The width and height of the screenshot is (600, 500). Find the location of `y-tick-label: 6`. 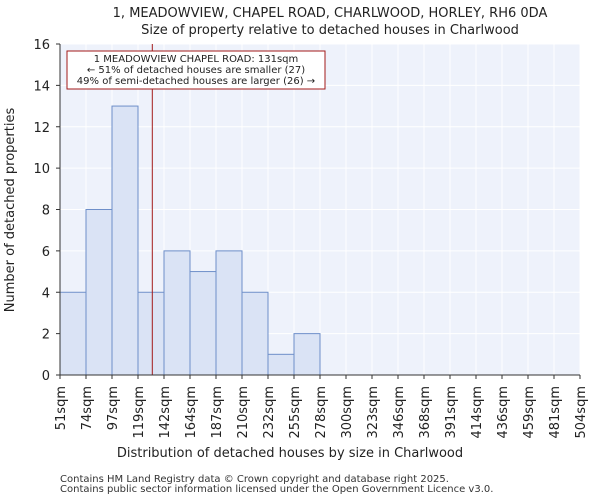

y-tick-label: 6 is located at coordinates (46, 252).